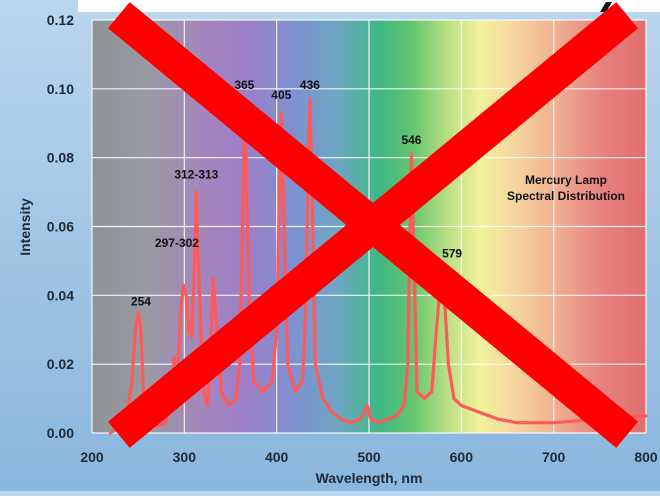 The width and height of the screenshot is (660, 496). What do you see at coordinates (60, 433) in the screenshot?
I see `y-tick-label: 0.00` at bounding box center [60, 433].